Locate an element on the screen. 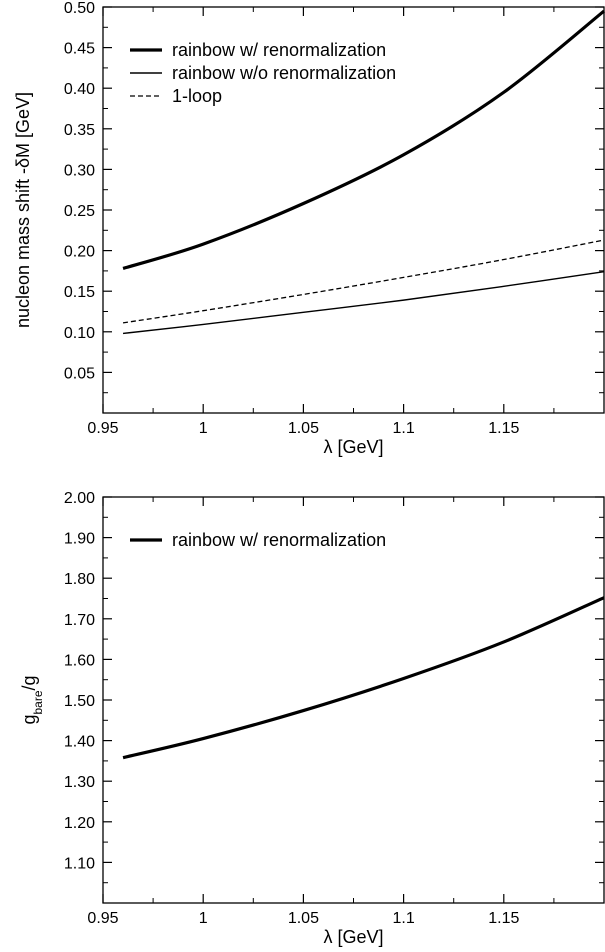  y-tick-label: 0.25 is located at coordinates (79, 211).